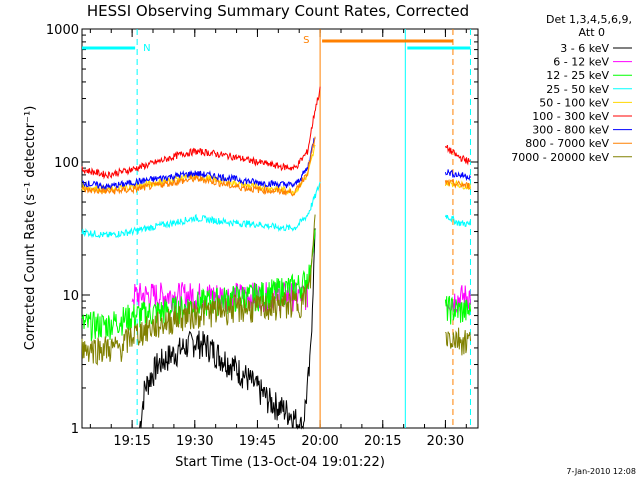 This screenshot has width=640, height=480. I want to click on annotation-label: S, so click(306, 40).